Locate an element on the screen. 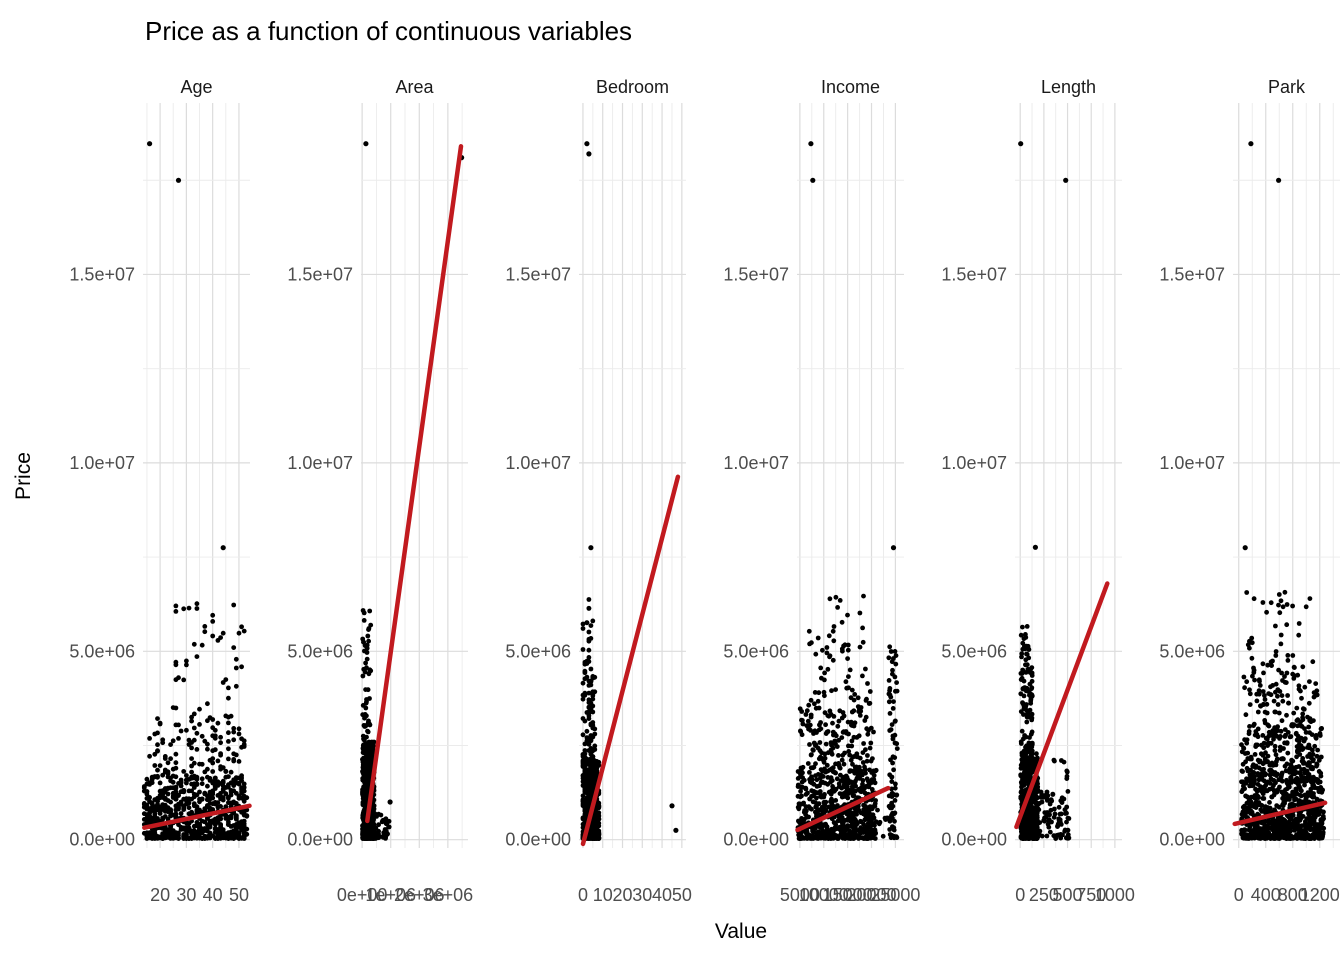 The height and width of the screenshot is (960, 1344). x-tick-label: 500 is located at coordinates (1068, 895).